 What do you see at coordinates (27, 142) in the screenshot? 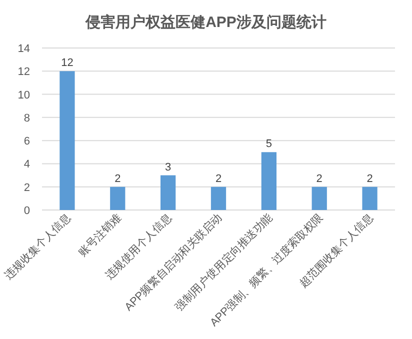
I see `y-tick-label: 6` at bounding box center [27, 142].